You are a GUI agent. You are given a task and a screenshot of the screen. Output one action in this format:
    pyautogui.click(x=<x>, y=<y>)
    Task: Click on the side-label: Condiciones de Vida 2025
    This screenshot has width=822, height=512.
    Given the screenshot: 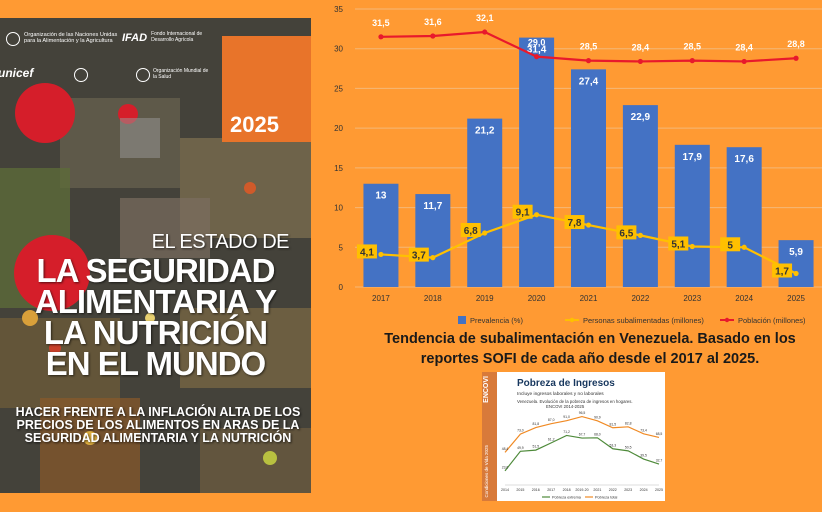 What is the action you would take?
    pyautogui.click(x=486, y=470)
    